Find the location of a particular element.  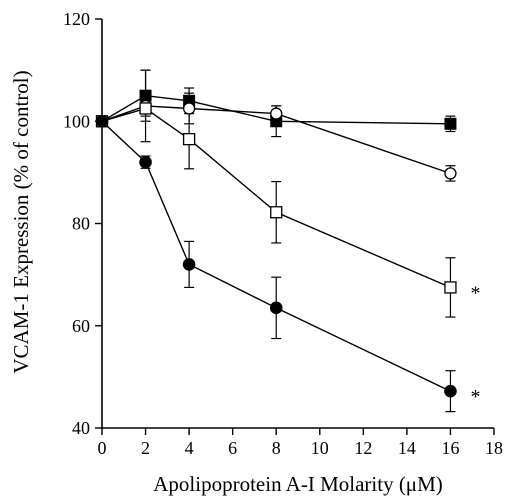

x-tick-label: 2 is located at coordinates (145, 448).